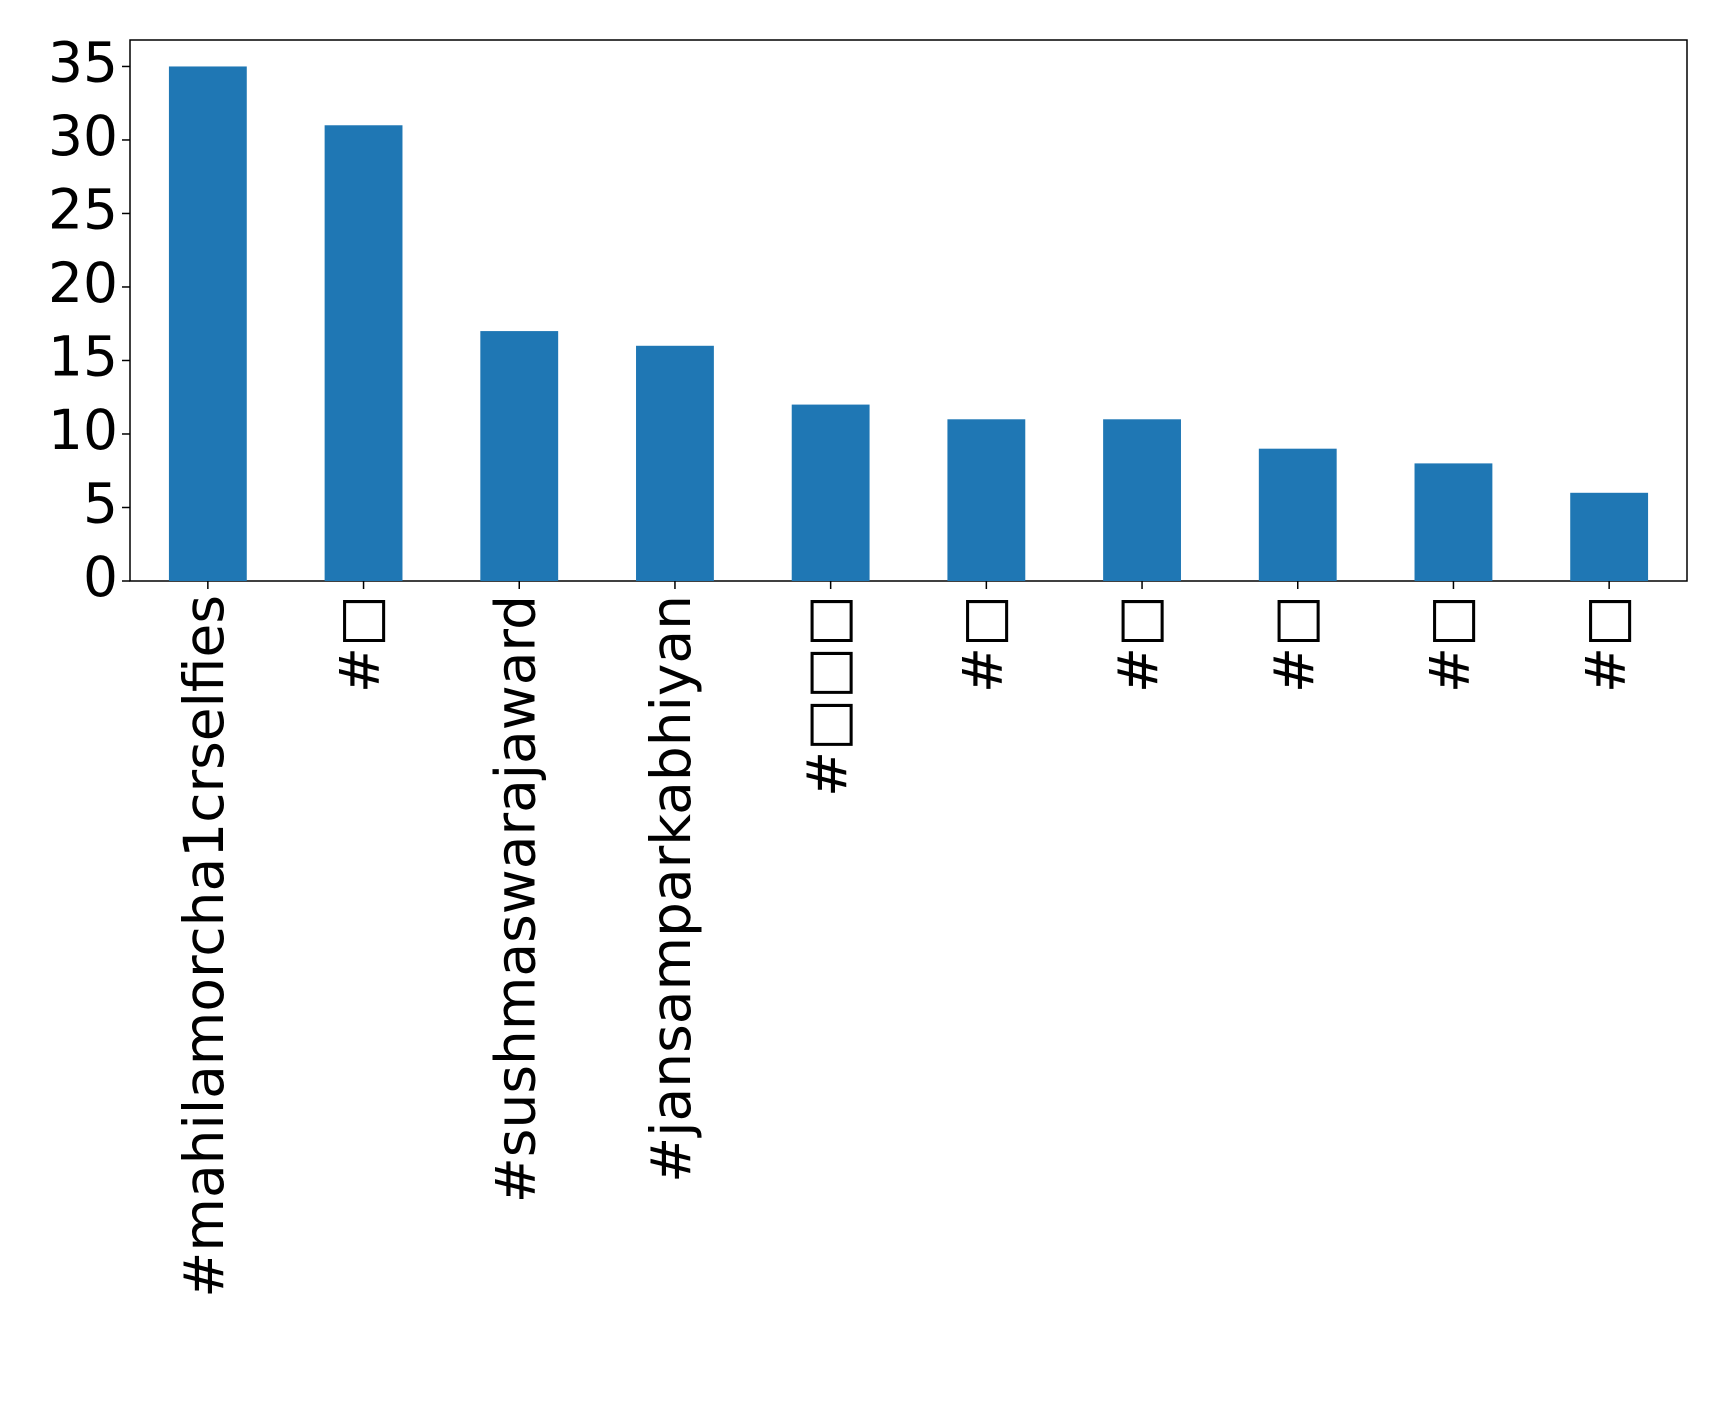  I want to click on y-tick-label: 15, so click(83, 357).